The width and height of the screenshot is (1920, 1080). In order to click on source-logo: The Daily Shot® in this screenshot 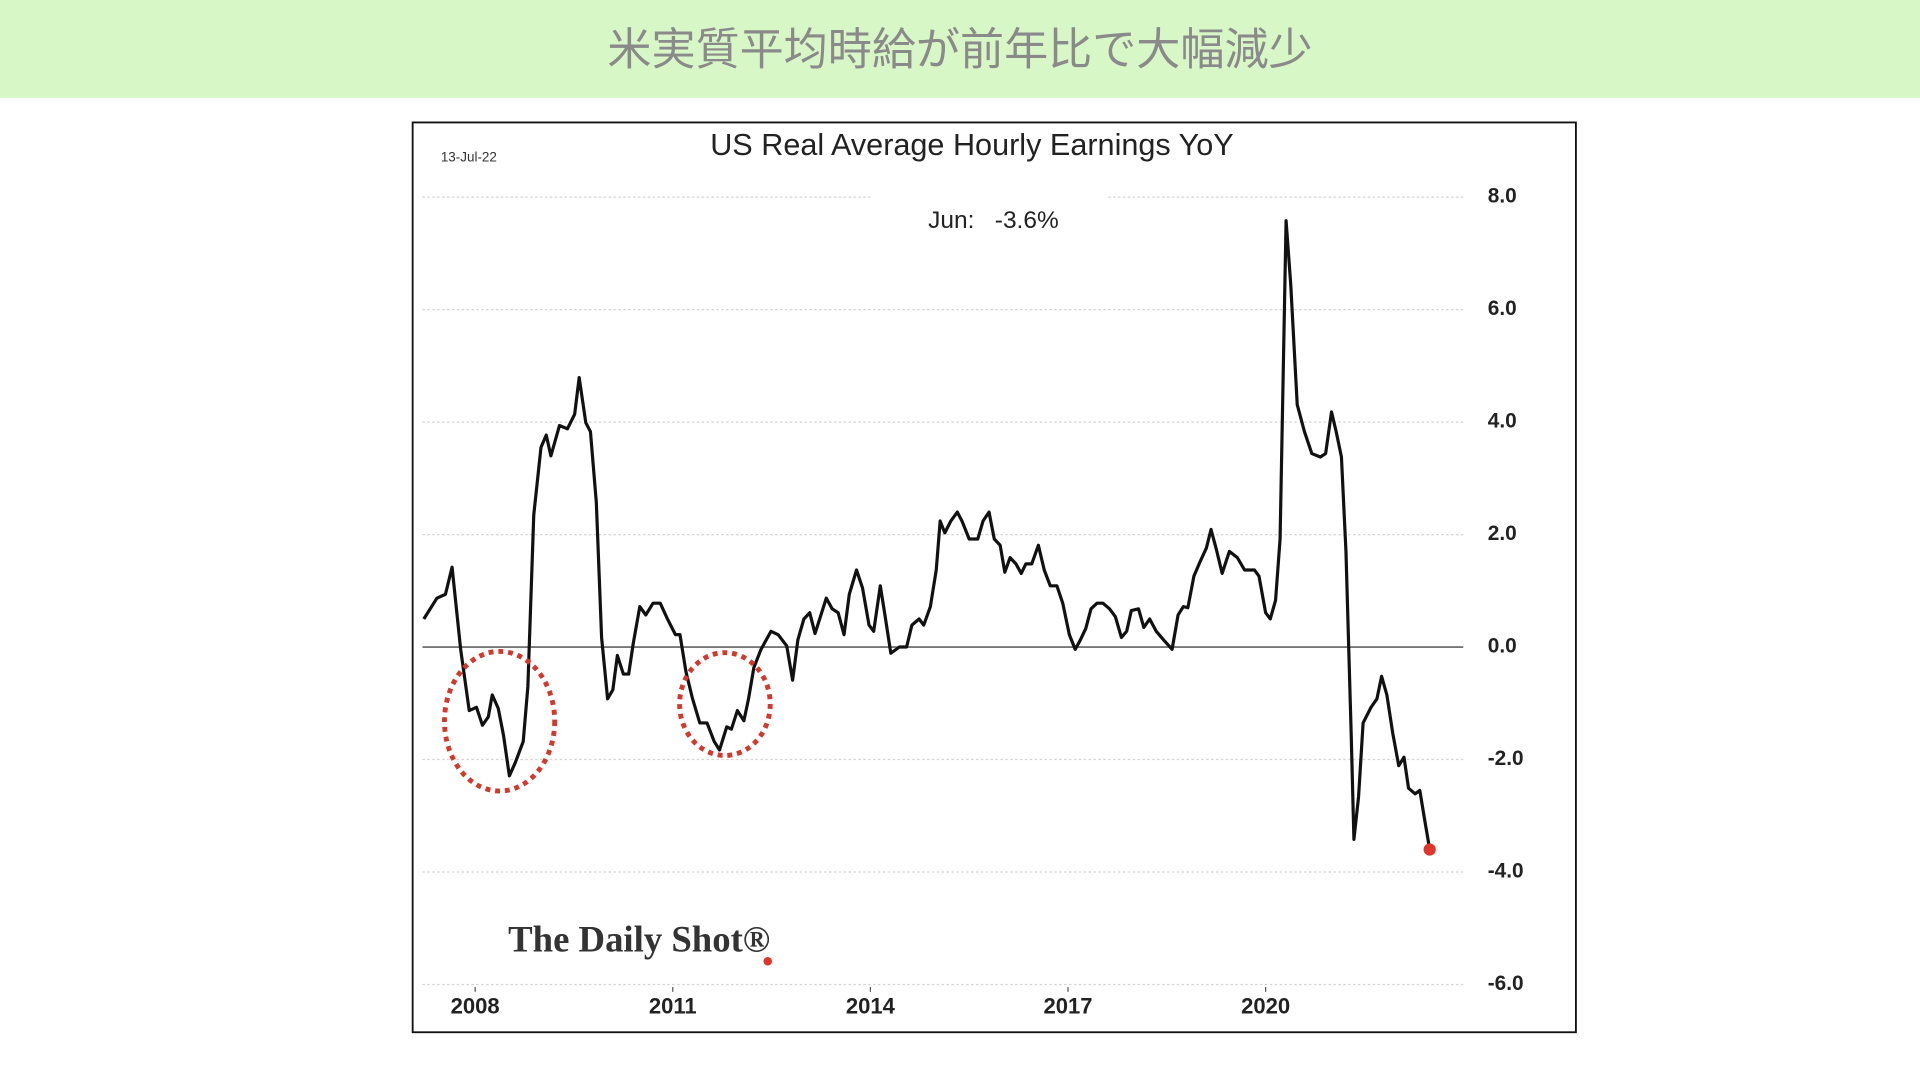, I will do `click(639, 938)`.